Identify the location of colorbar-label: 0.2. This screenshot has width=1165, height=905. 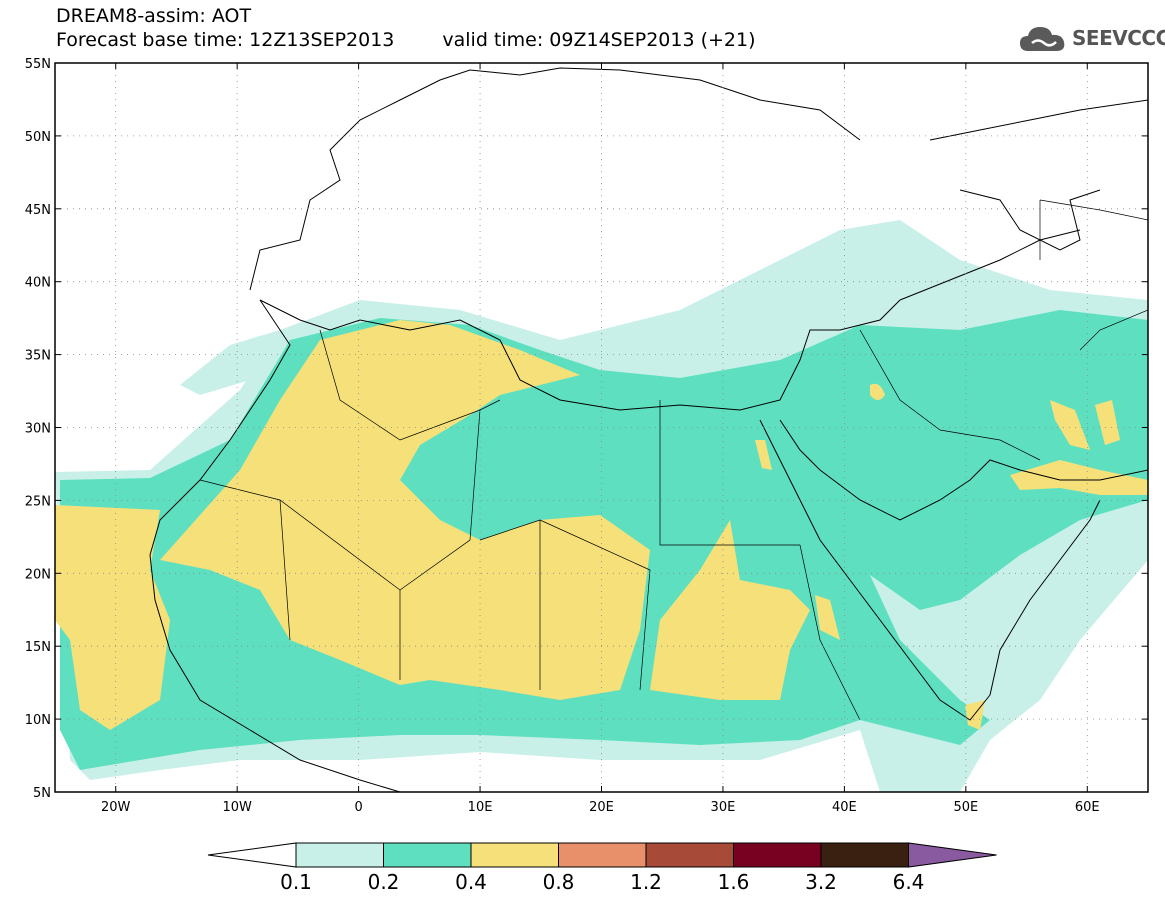
(384, 882).